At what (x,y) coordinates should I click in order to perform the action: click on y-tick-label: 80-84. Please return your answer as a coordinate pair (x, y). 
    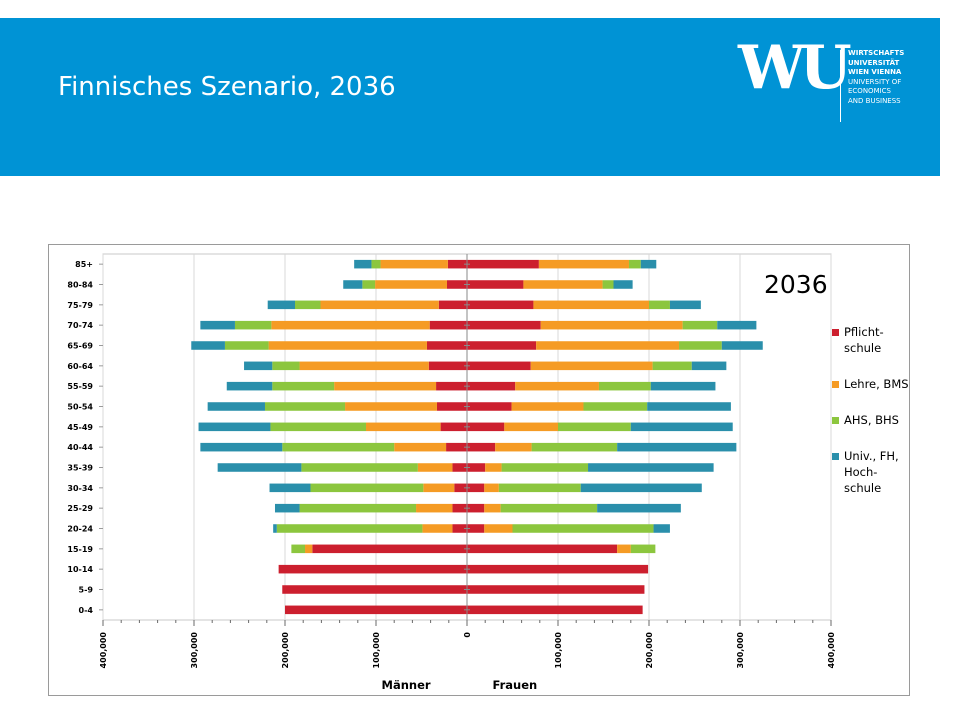
    Looking at the image, I should click on (80, 285).